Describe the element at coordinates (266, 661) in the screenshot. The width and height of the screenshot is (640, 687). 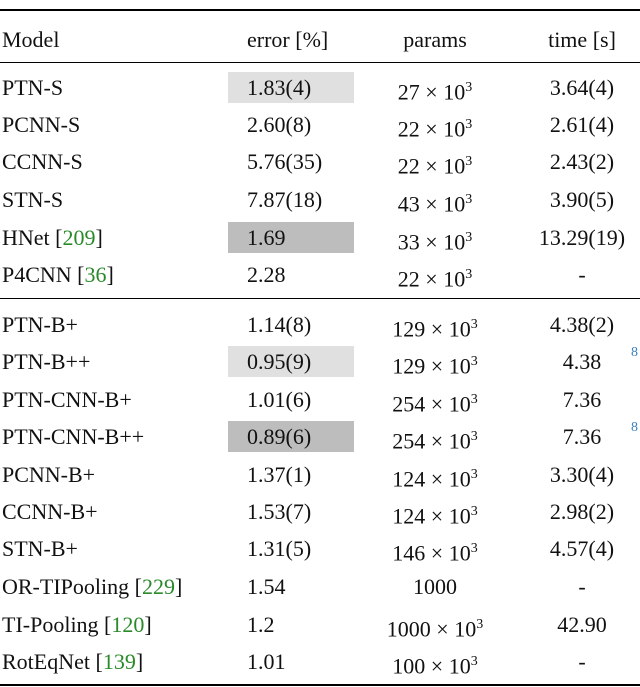
I see `error-cell: 1.01` at that location.